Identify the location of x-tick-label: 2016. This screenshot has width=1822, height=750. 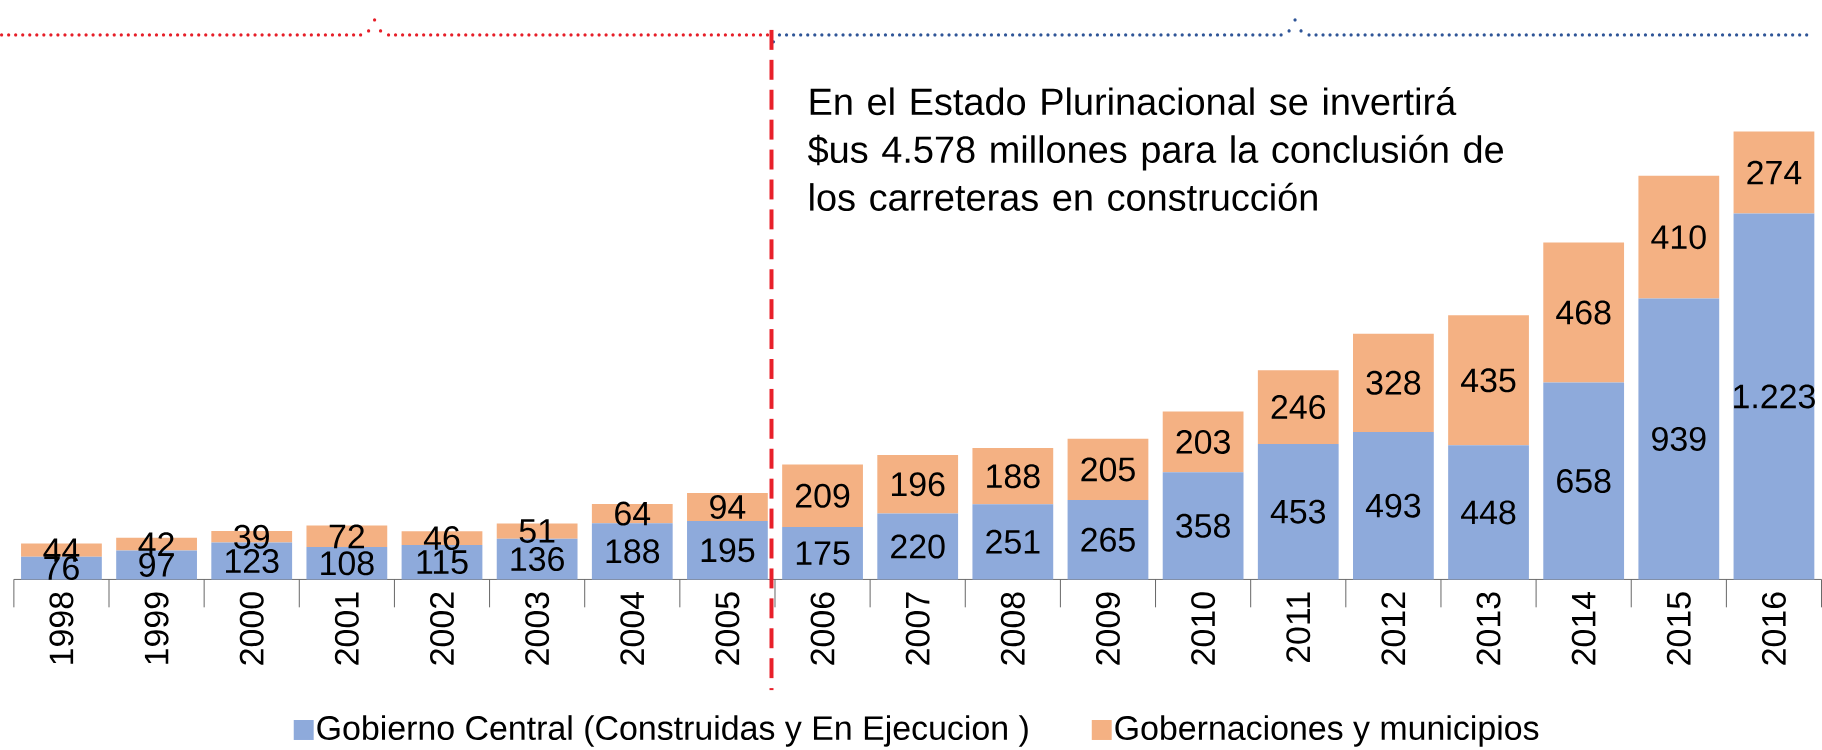
(1773, 628).